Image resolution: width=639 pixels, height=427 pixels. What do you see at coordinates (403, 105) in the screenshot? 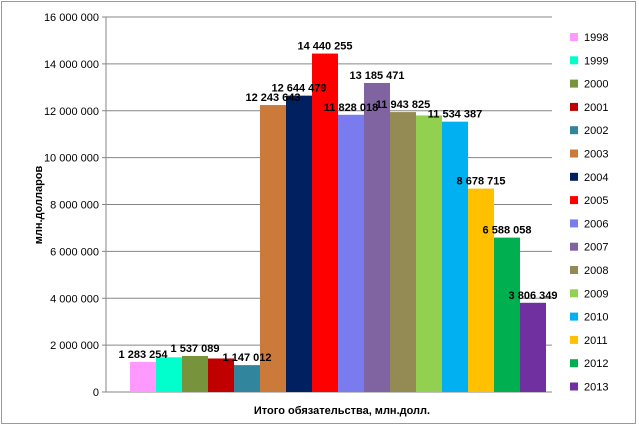
I see `data-label-2008: 11 943 825` at bounding box center [403, 105].